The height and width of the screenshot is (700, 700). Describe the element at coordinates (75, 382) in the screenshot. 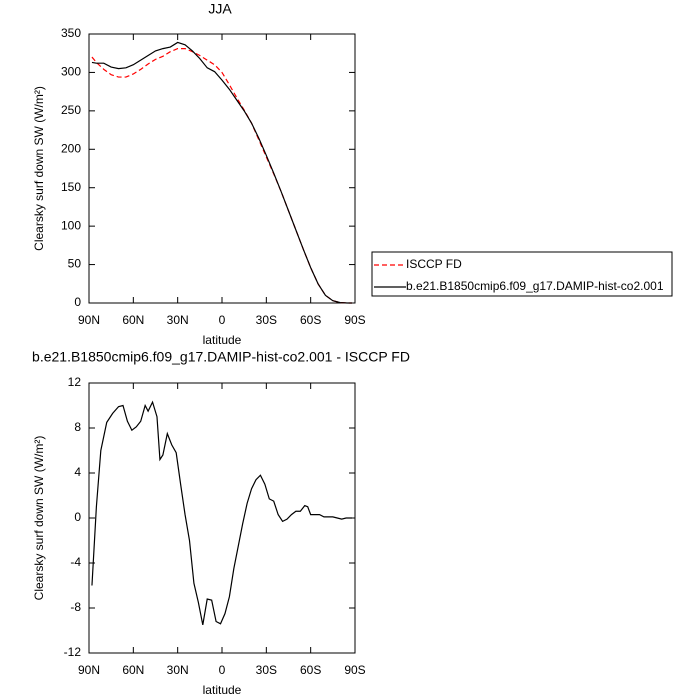

I see `y-tick-label: 12` at that location.